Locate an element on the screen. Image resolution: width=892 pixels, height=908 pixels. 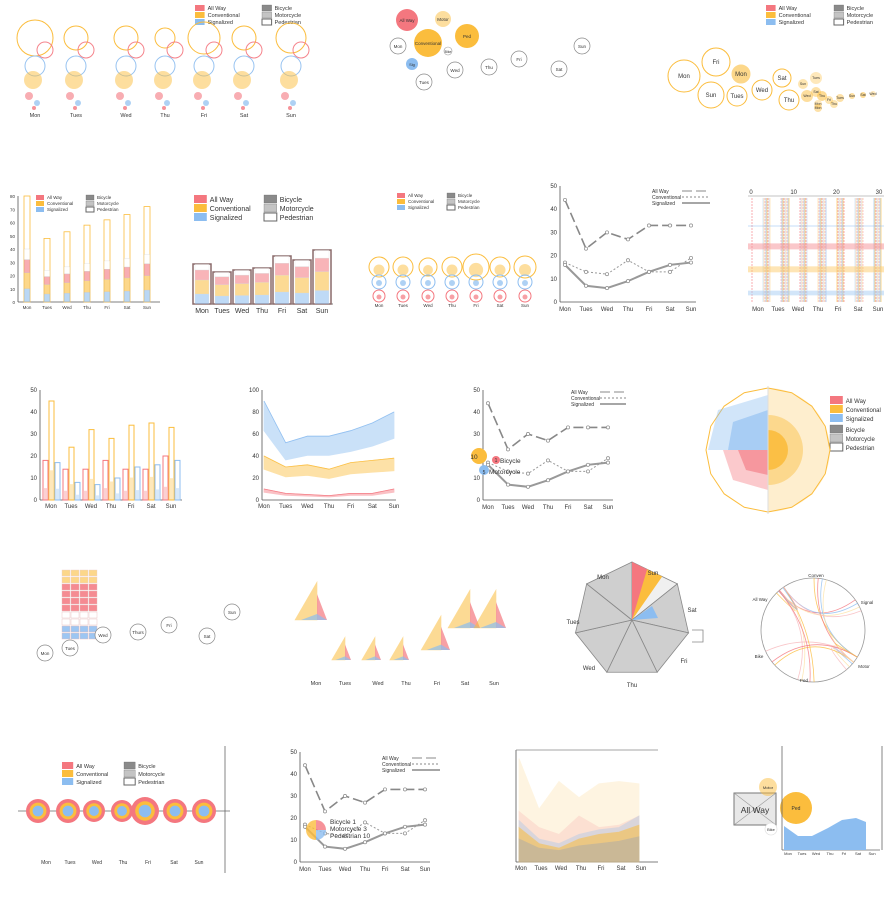
y-tick-label: 10 is located at coordinates (13, 289).